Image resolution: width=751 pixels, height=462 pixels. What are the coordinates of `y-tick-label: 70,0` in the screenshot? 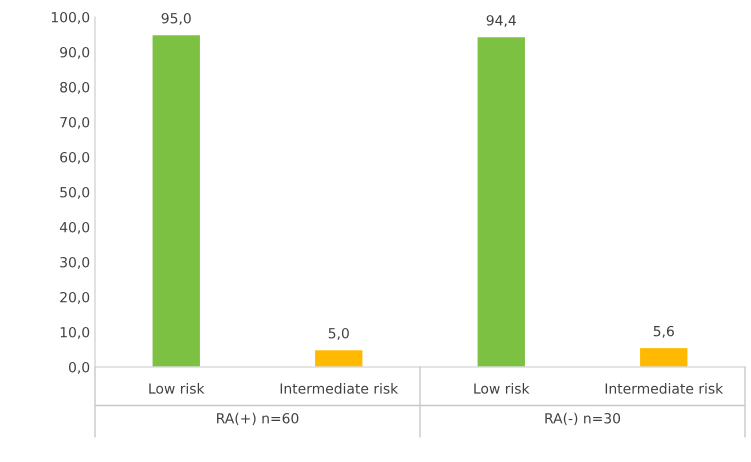 It's located at (75, 122).